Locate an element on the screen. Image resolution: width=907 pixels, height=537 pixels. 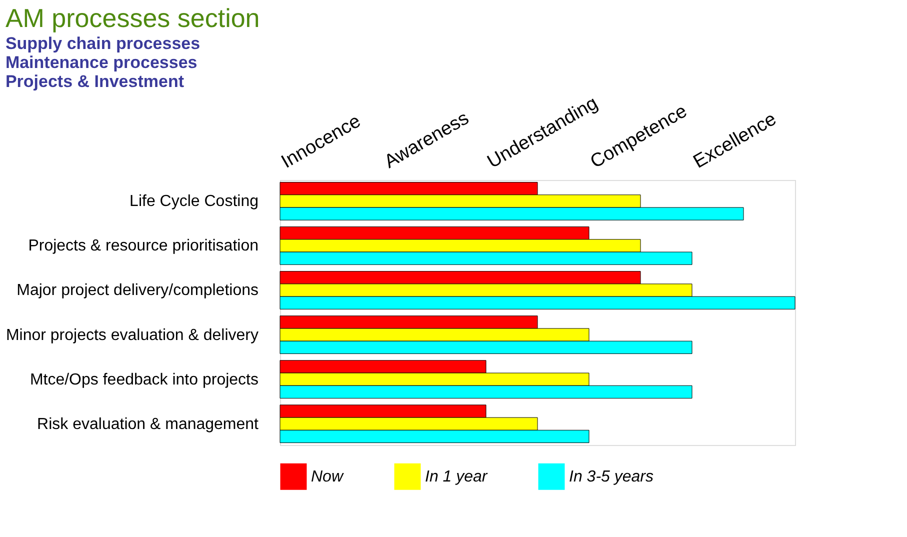
y-tick-label: Major project delivery/completions is located at coordinates (137, 291).